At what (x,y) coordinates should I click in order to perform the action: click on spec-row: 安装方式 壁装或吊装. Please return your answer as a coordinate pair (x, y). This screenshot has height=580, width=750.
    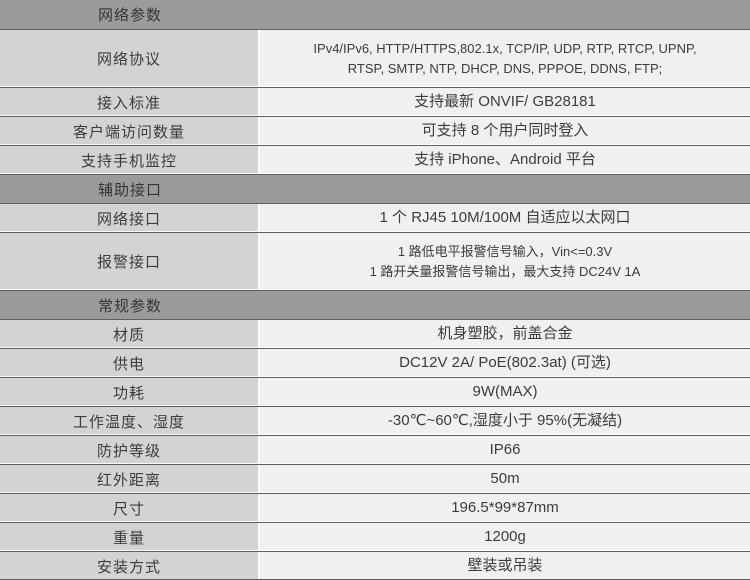
    Looking at the image, I should click on (375, 565).